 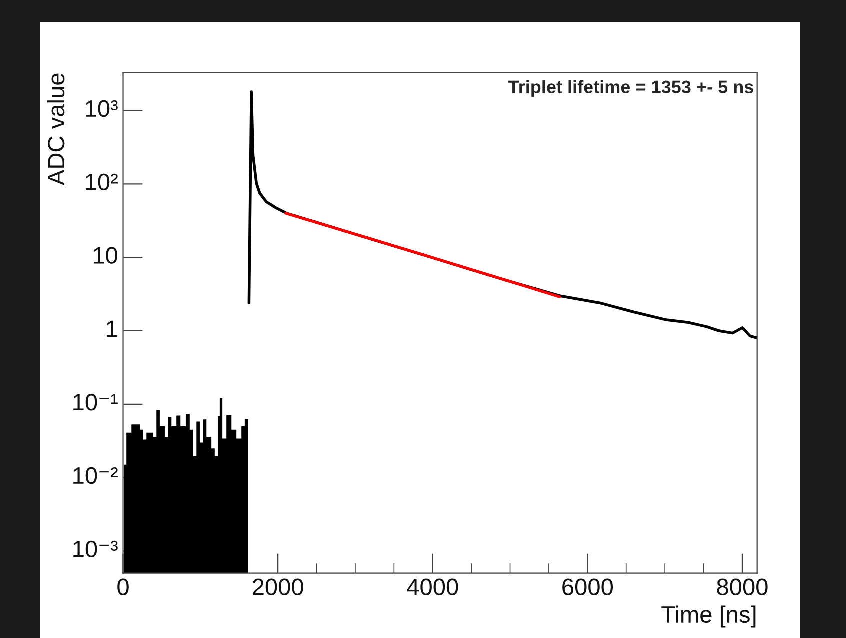 What do you see at coordinates (278, 587) in the screenshot?
I see `x-tick-label: 2000` at bounding box center [278, 587].